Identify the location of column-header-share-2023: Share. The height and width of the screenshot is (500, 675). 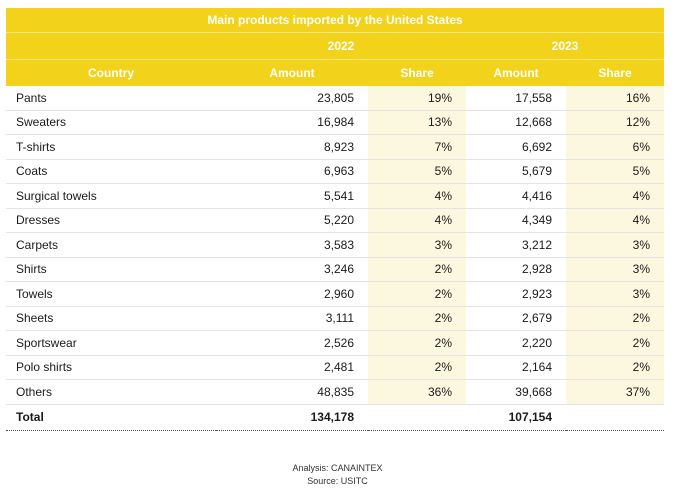
(615, 72).